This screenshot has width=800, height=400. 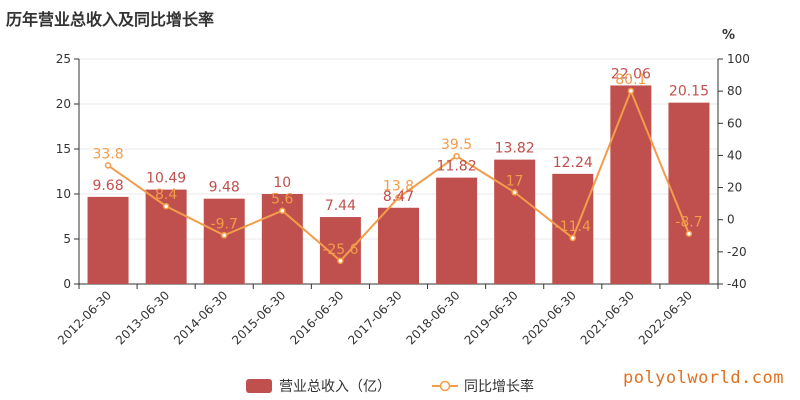 What do you see at coordinates (432, 317) in the screenshot?
I see `x-tick-label: 2018-06-30` at bounding box center [432, 317].